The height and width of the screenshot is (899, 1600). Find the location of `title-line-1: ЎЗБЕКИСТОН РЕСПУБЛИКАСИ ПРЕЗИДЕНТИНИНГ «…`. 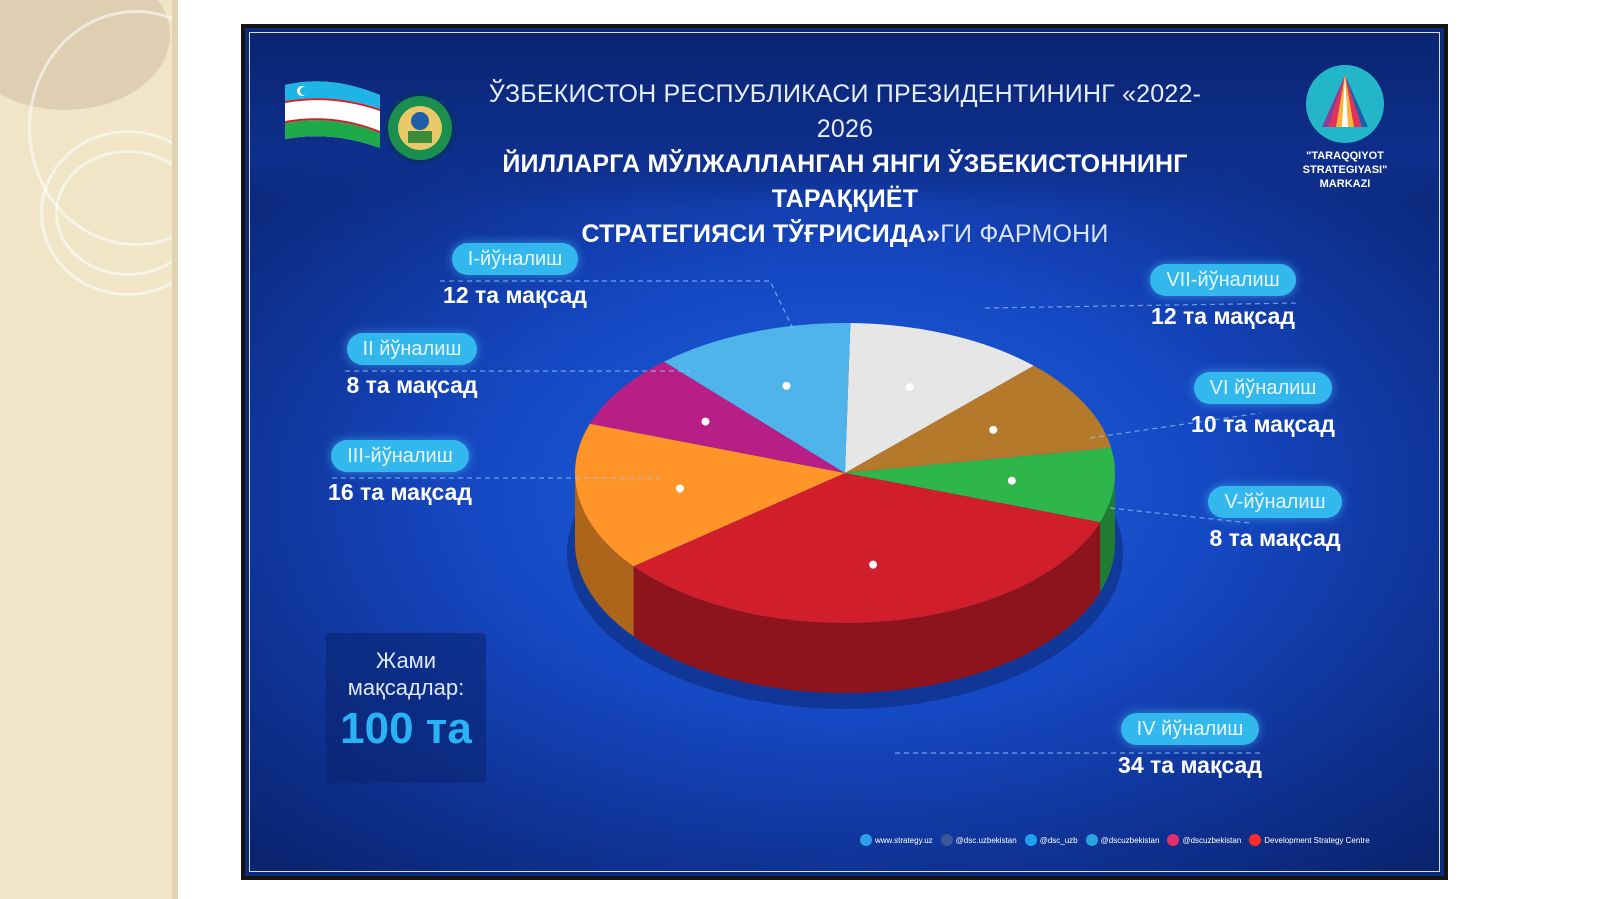

title-line-1: ЎЗБЕКИСТОН РЕСПУБЛИКАСИ ПРЕЗИДЕНТИНИНГ «… is located at coordinates (845, 111).